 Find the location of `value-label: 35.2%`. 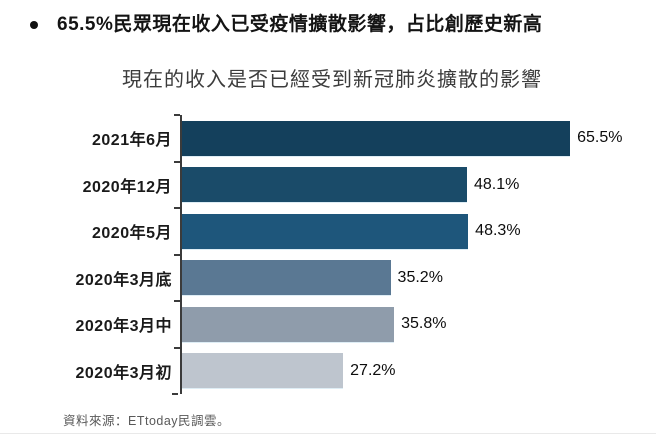

value-label: 35.2% is located at coordinates (420, 277).